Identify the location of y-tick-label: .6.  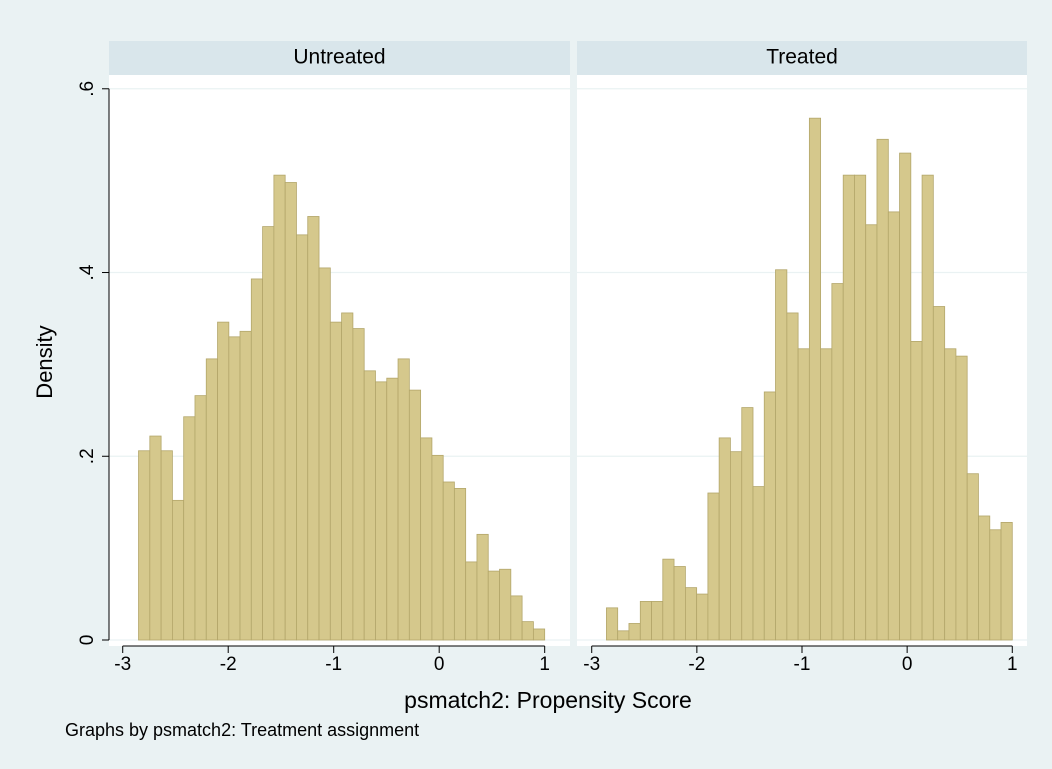
(87, 89).